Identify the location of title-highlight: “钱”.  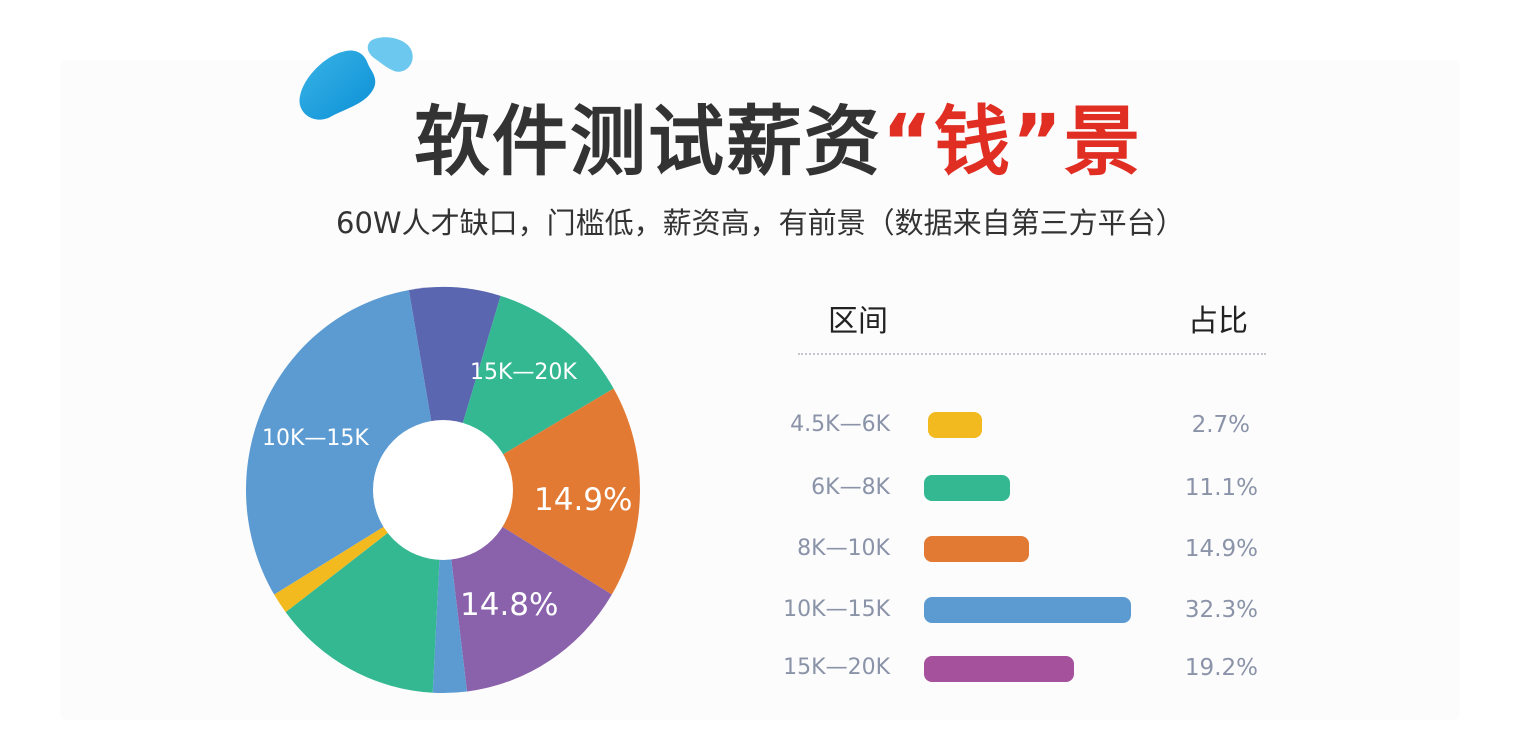
(973, 141).